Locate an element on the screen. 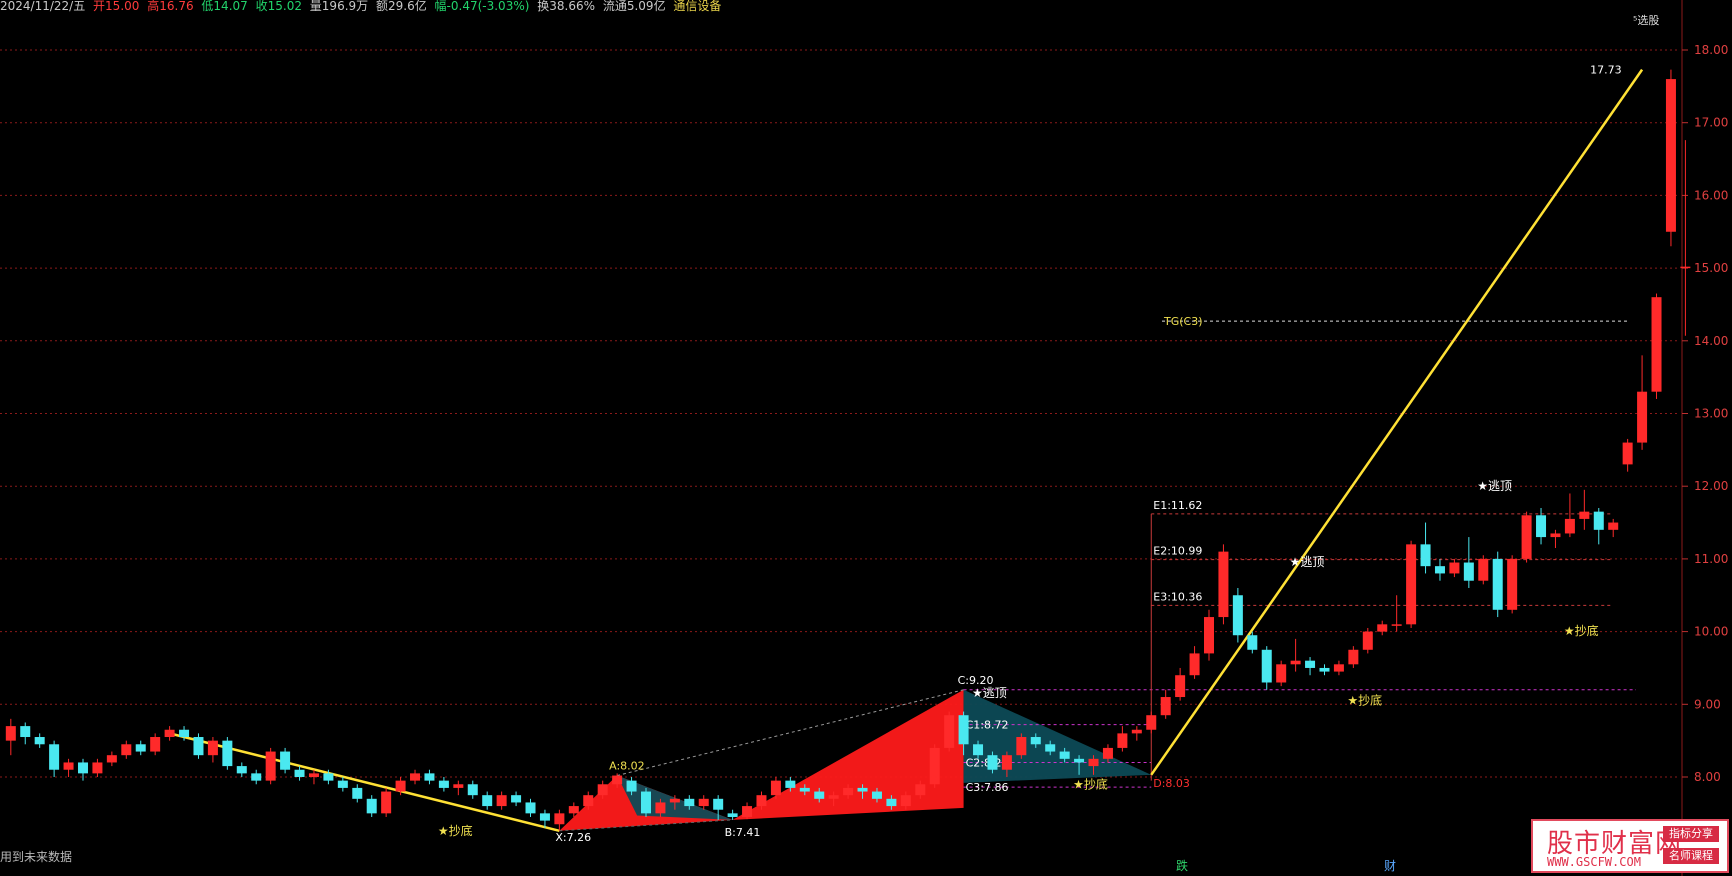 The height and width of the screenshot is (876, 1732). y-tick-label: 18.00 is located at coordinates (1711, 50).